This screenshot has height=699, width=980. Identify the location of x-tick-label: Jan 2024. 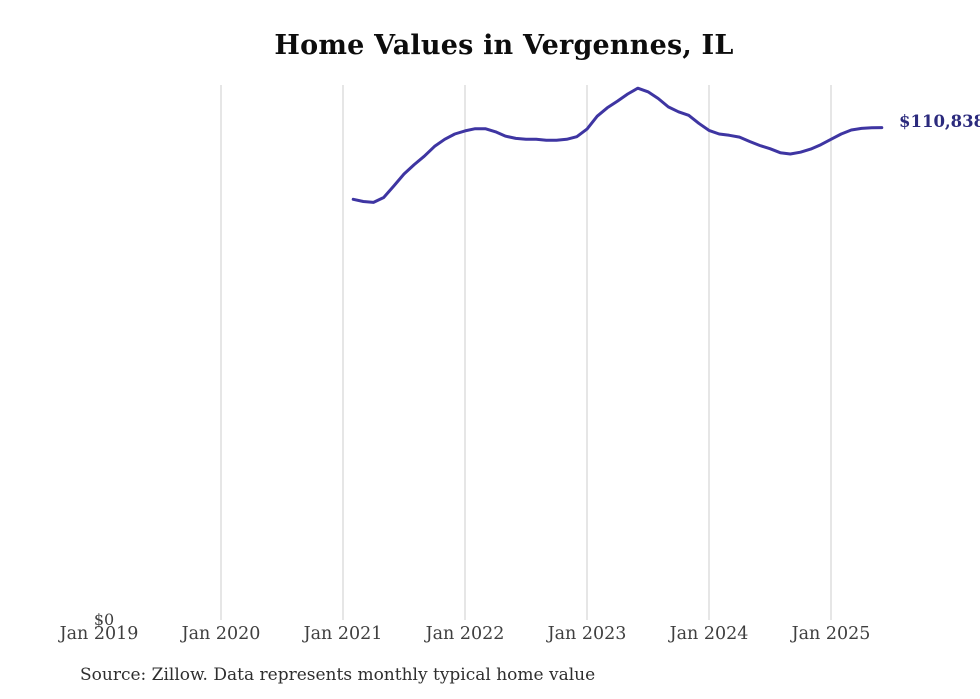
(709, 634).